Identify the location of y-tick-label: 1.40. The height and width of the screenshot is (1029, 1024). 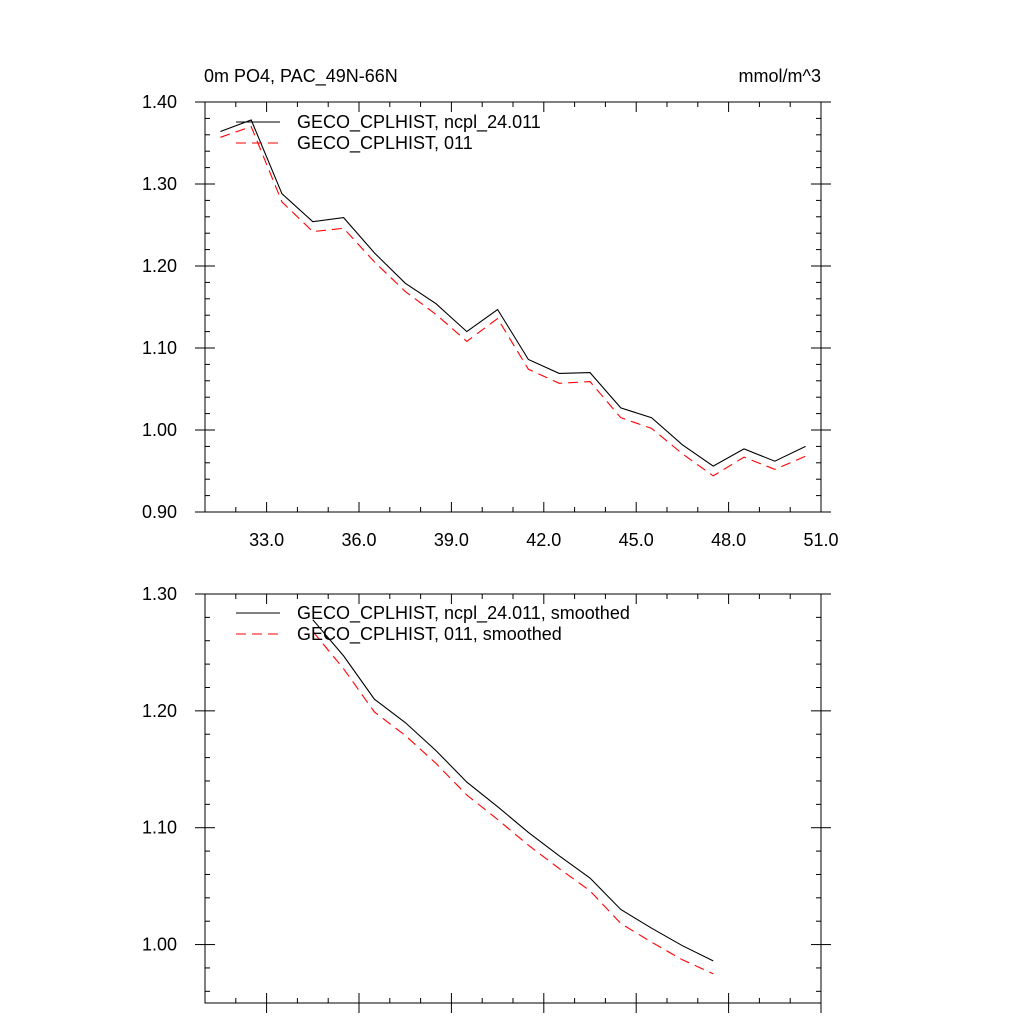
(159, 102).